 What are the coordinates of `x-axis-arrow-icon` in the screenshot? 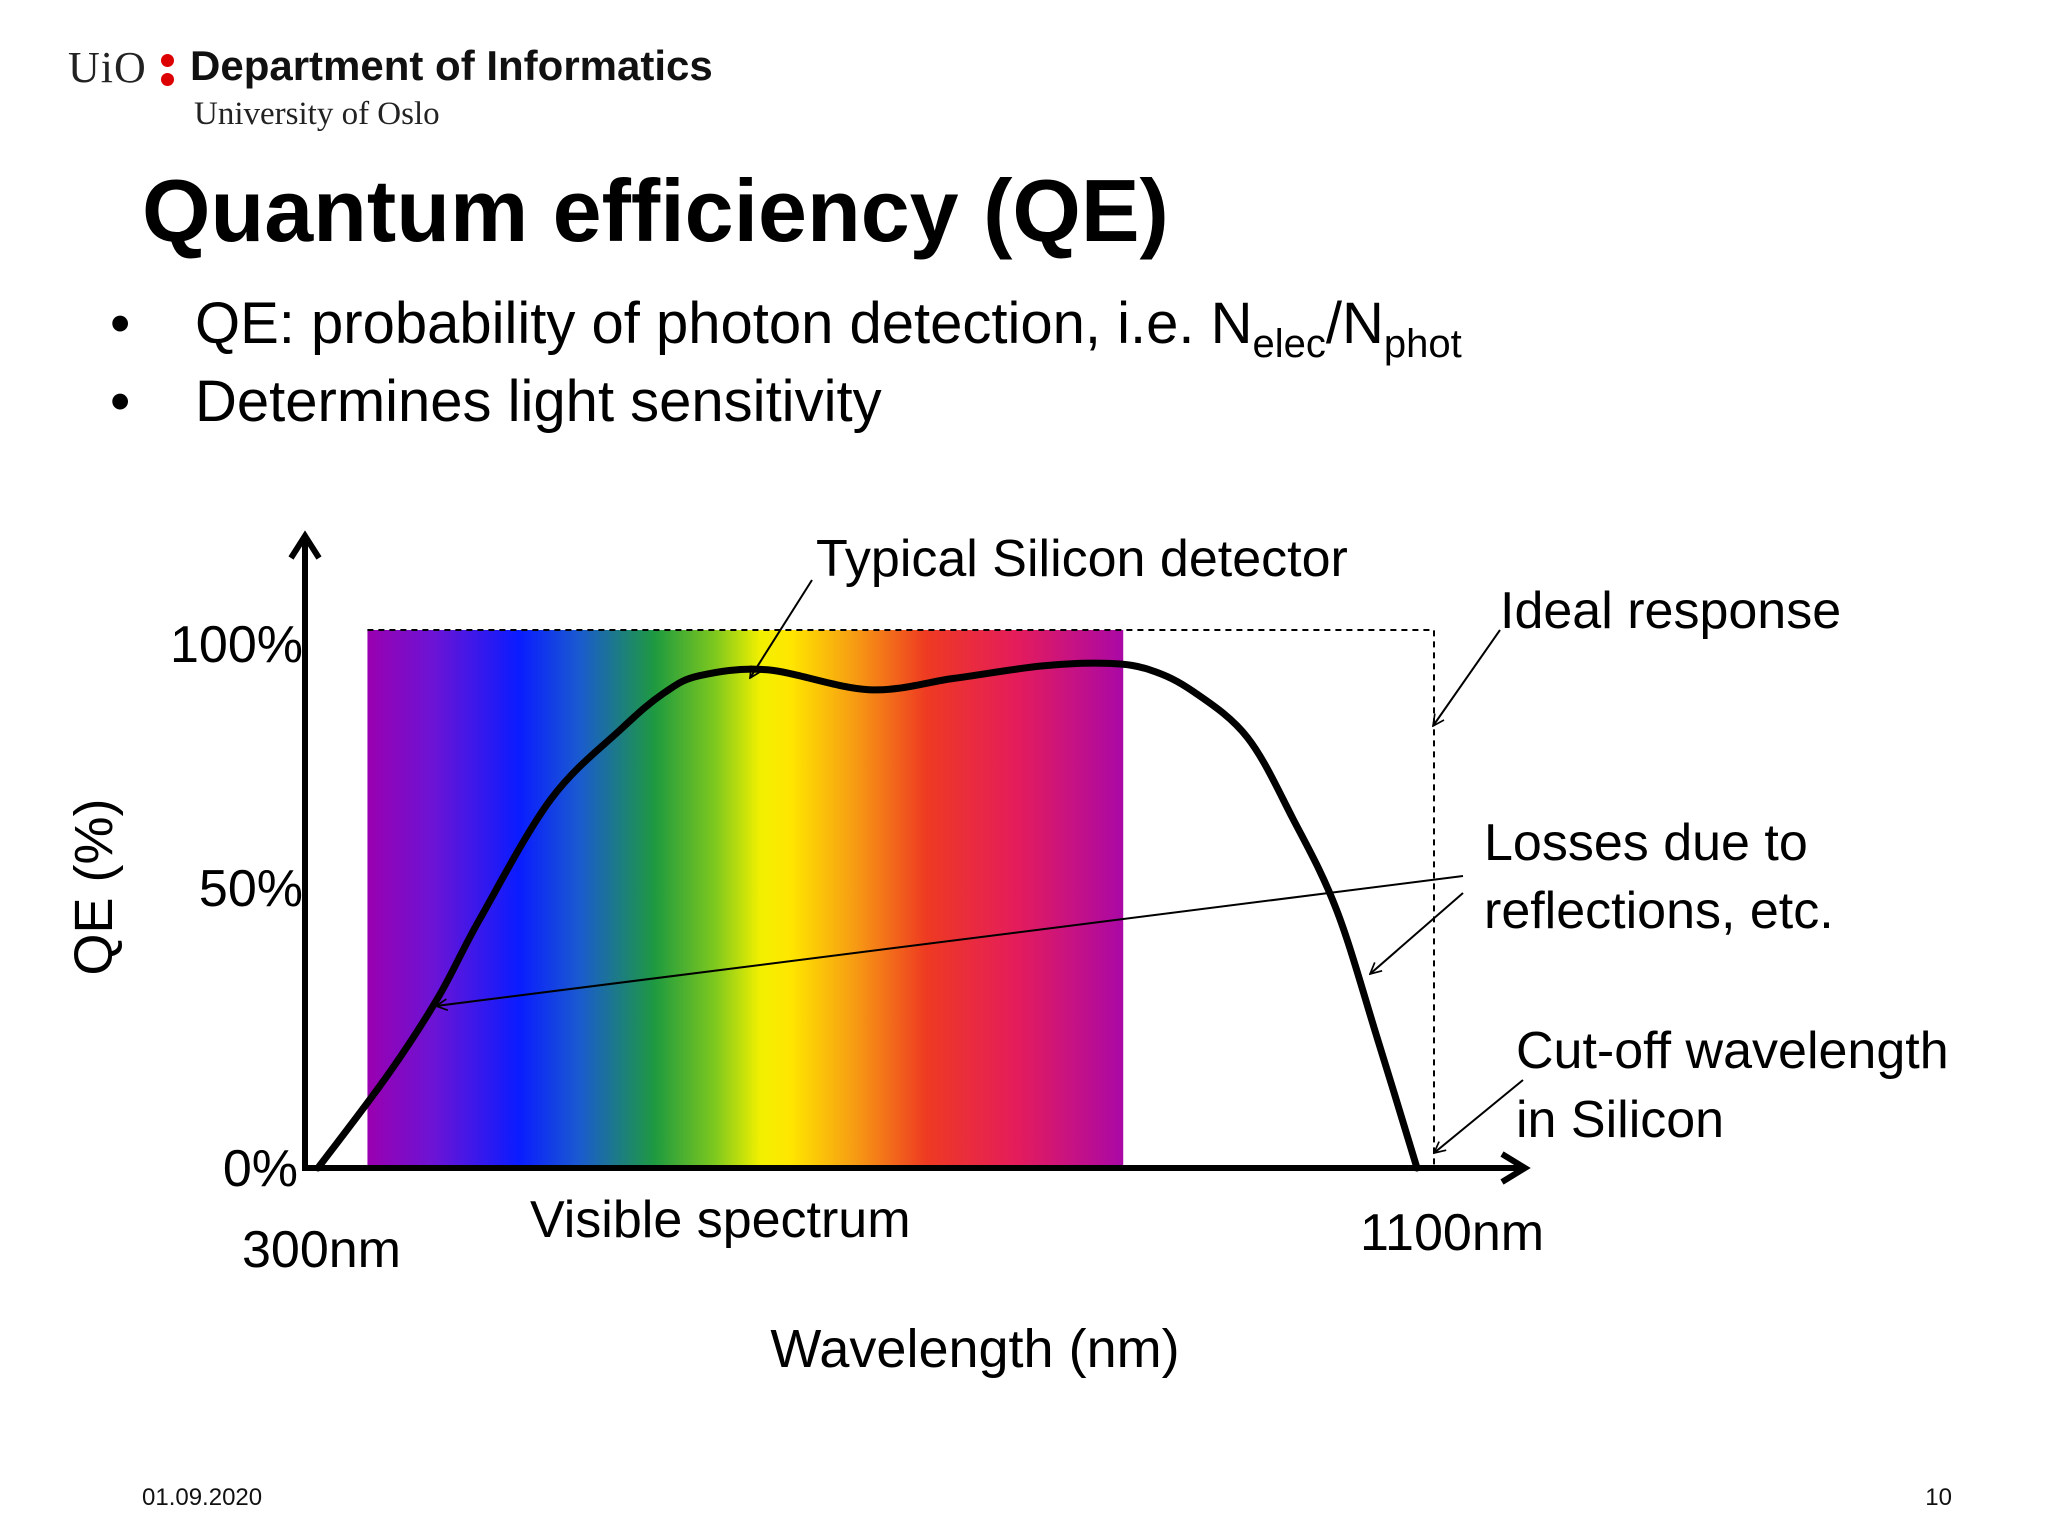 It's located at (1515, 1168).